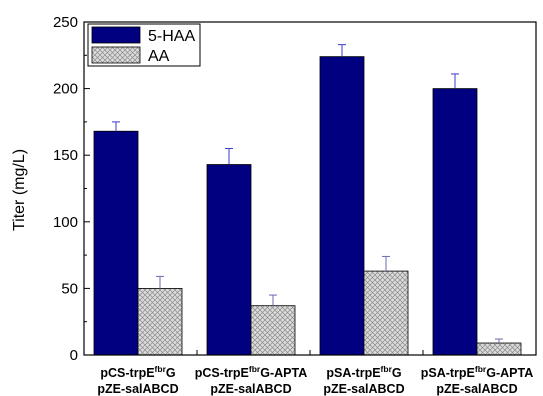  Describe the element at coordinates (74, 355) in the screenshot. I see `y-tick-label-0: 0` at that location.